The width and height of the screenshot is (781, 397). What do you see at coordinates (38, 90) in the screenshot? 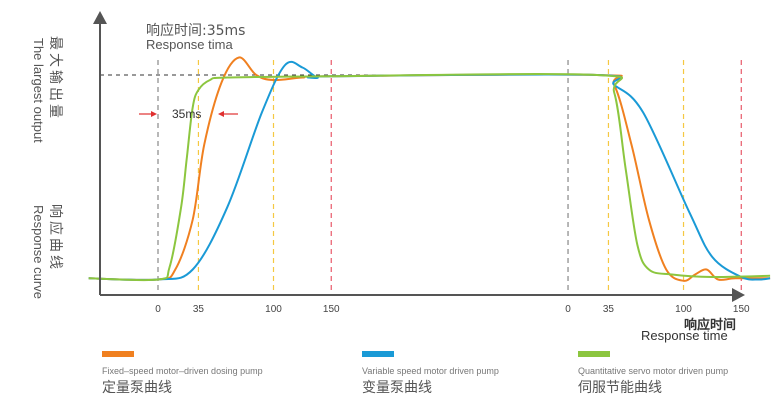
I see `y-label-top-en: The largest output` at bounding box center [38, 90].